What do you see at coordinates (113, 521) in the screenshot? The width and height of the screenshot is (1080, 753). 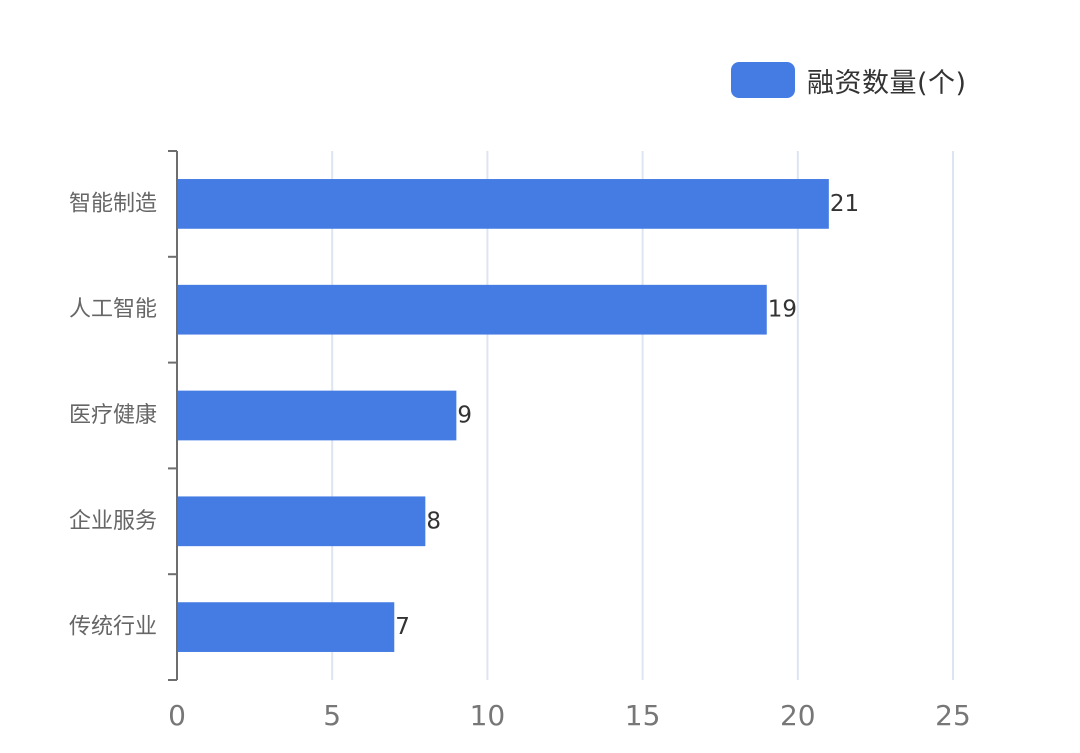 I see `category-label: 企业服务` at bounding box center [113, 521].